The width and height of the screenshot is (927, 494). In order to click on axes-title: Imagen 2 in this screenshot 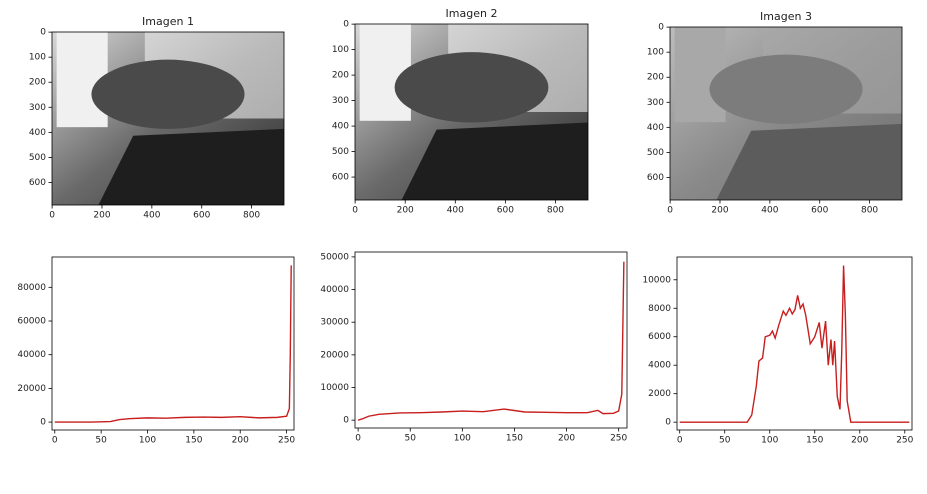, I will do `click(472, 13)`.